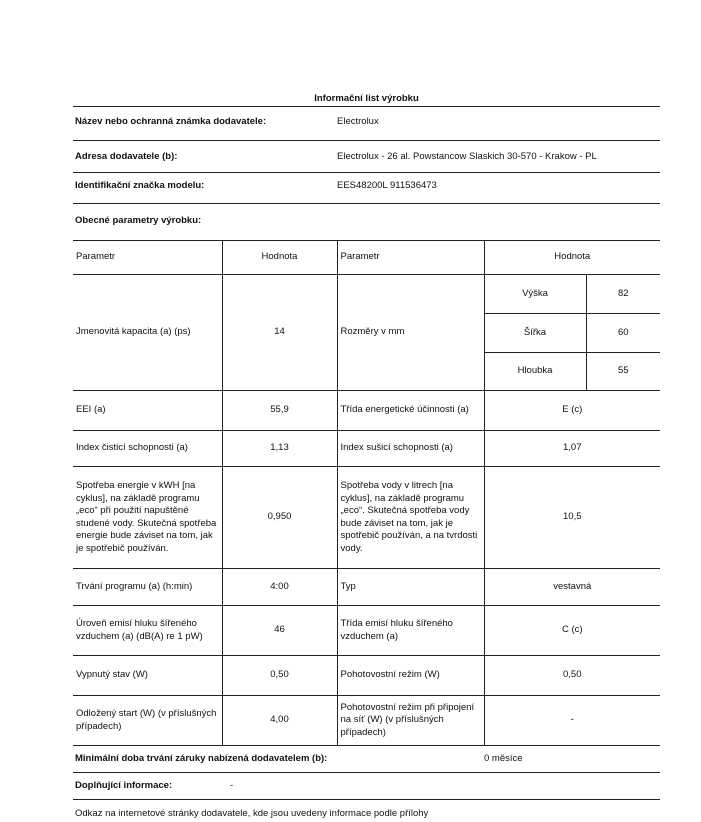 This screenshot has height=822, width=701. What do you see at coordinates (147, 675) in the screenshot?
I see `cell-label: Vypnutý stav (W)` at bounding box center [147, 675].